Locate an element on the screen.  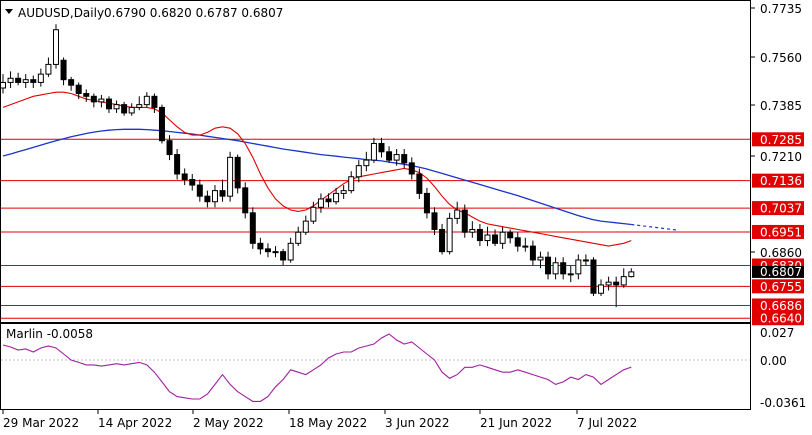
marlin-line is located at coordinates (317, 367).